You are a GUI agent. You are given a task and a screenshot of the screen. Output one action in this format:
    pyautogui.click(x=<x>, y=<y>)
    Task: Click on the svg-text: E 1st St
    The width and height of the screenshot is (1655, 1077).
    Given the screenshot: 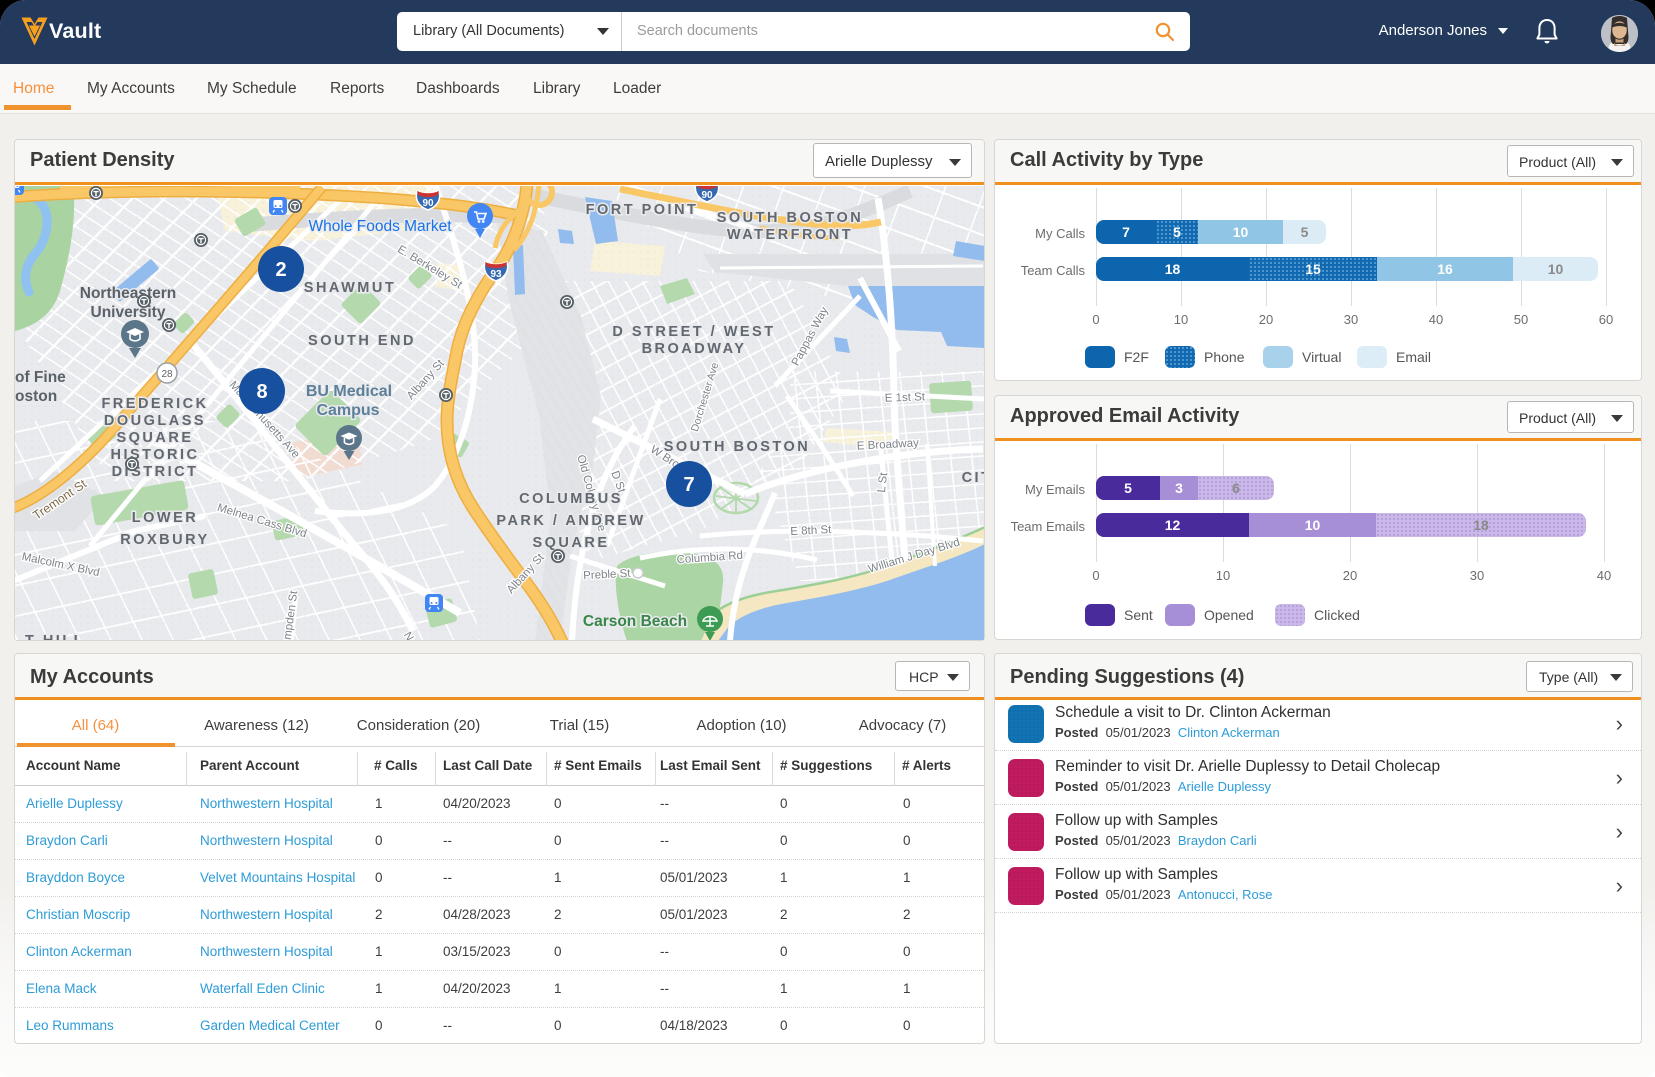 What is the action you would take?
    pyautogui.click(x=905, y=397)
    